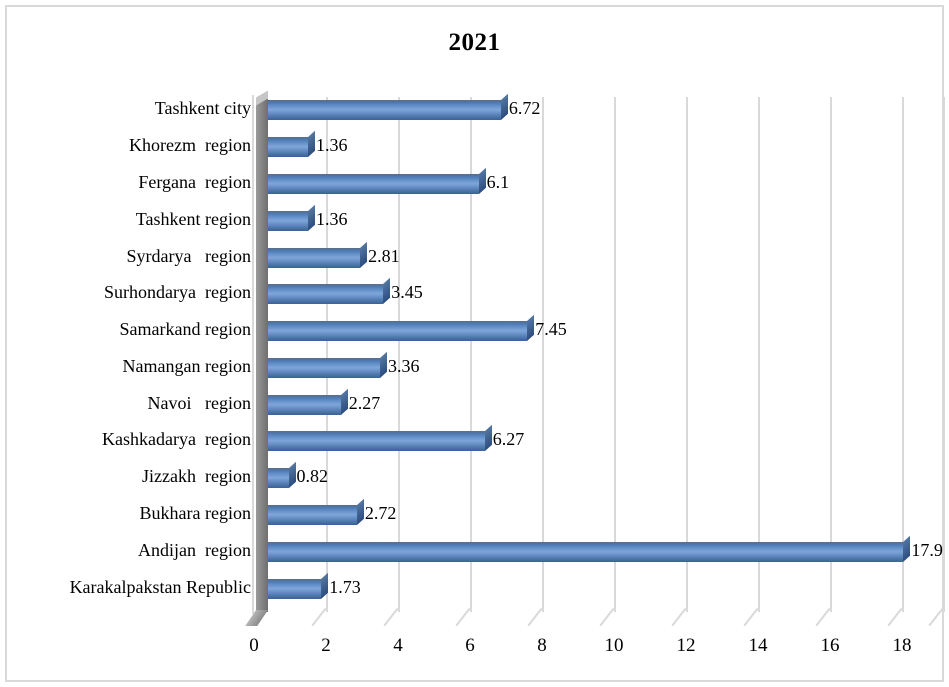 The image size is (949, 687). I want to click on x-tick-label-12: 12, so click(686, 645).